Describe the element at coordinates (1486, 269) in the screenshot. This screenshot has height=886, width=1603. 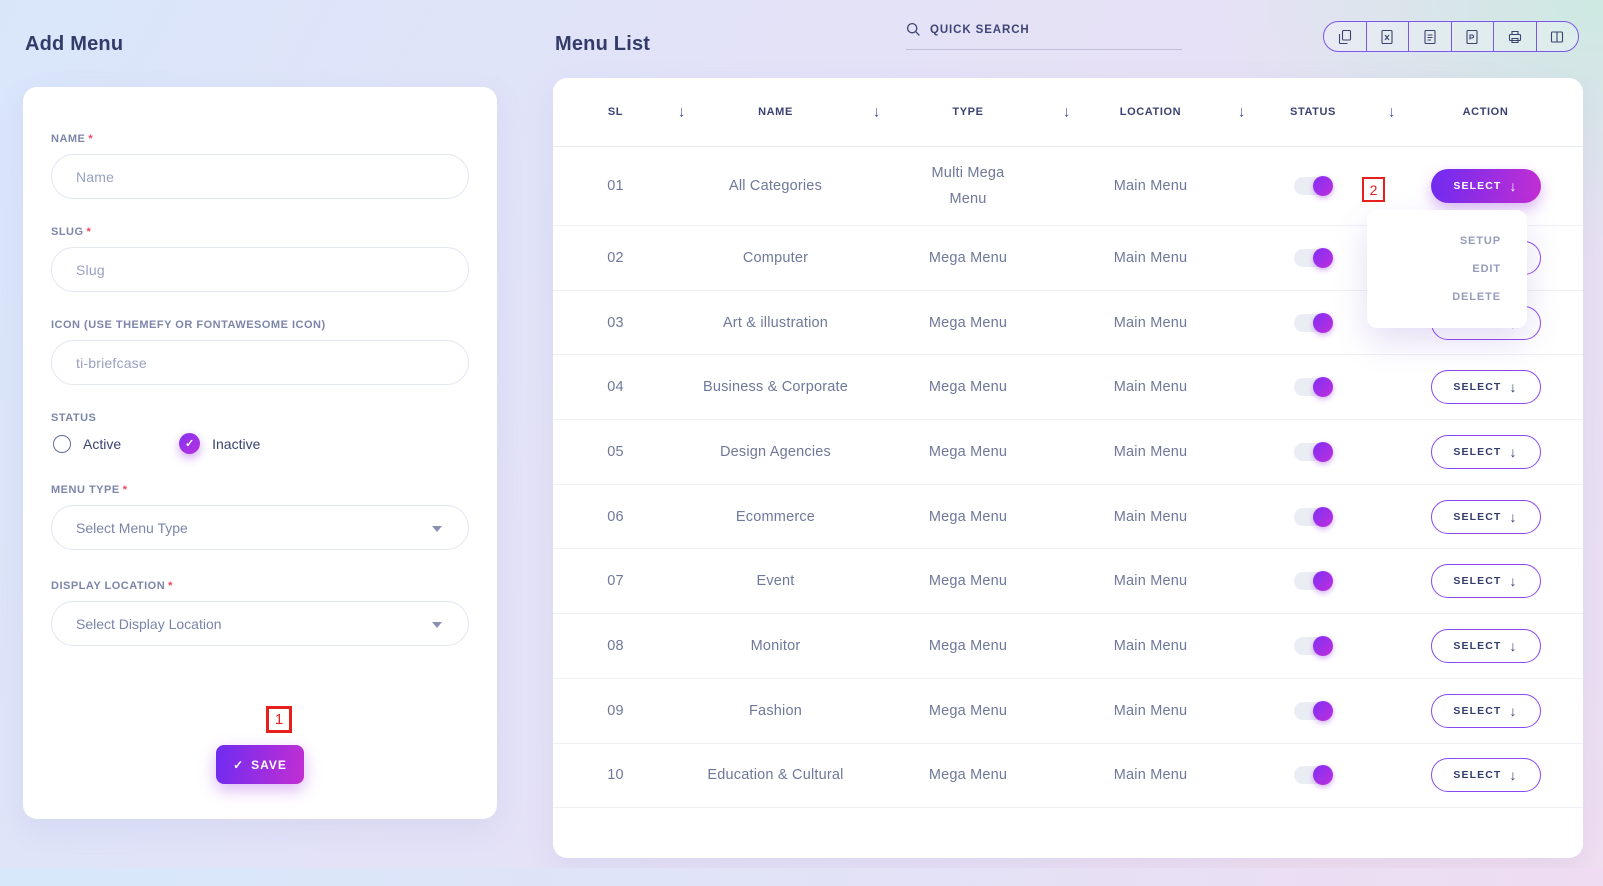
I see `dropdown-item-edit: EDIT` at that location.